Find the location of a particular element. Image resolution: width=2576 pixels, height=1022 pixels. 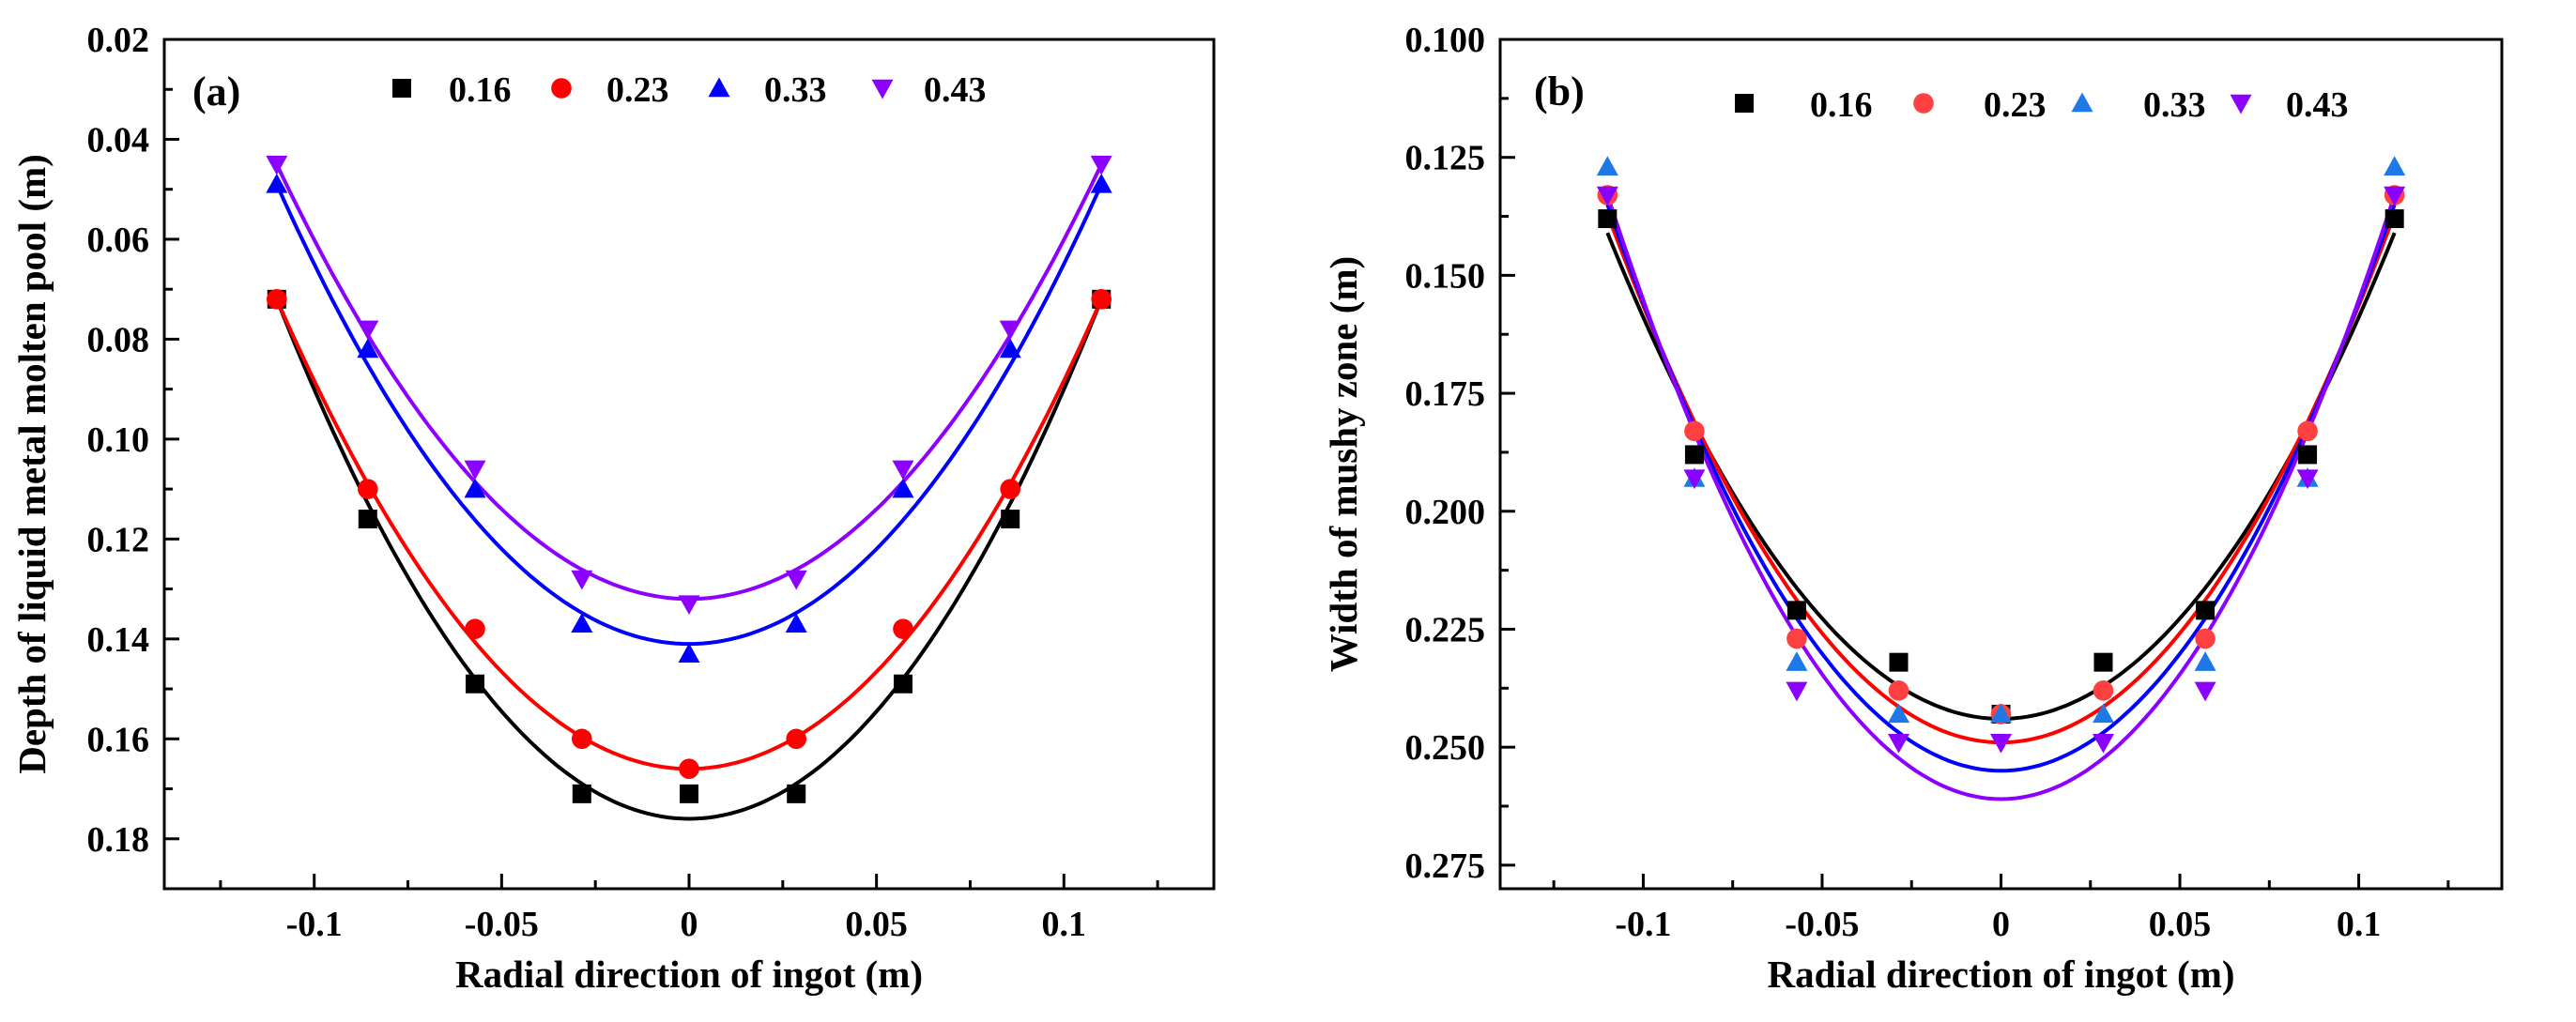

y-tick-label: 0.125 is located at coordinates (1446, 158).